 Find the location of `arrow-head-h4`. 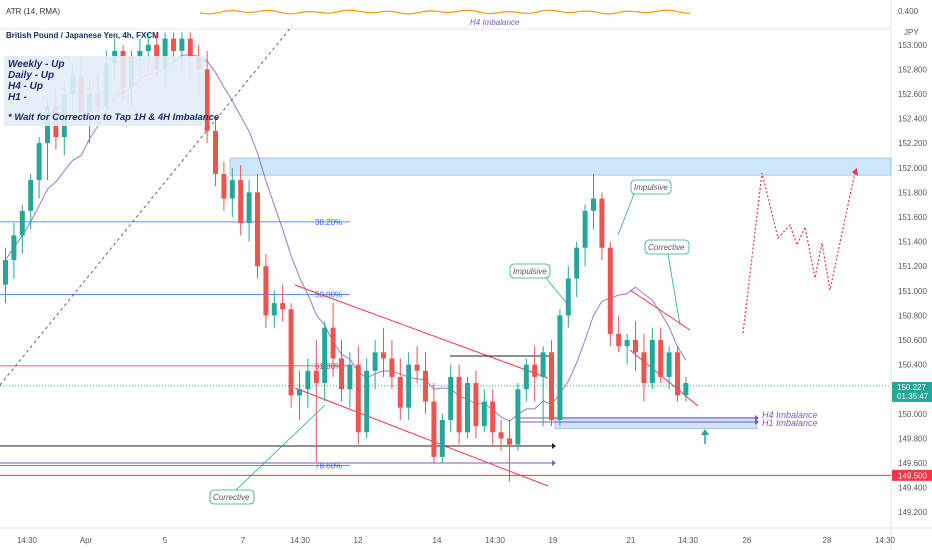

arrow-head-h4 is located at coordinates (757, 418).